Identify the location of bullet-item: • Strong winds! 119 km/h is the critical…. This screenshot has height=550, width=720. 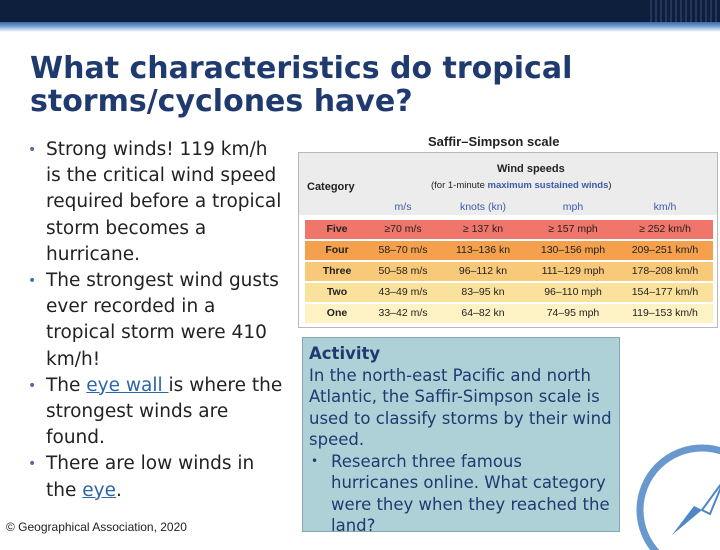
(154, 202).